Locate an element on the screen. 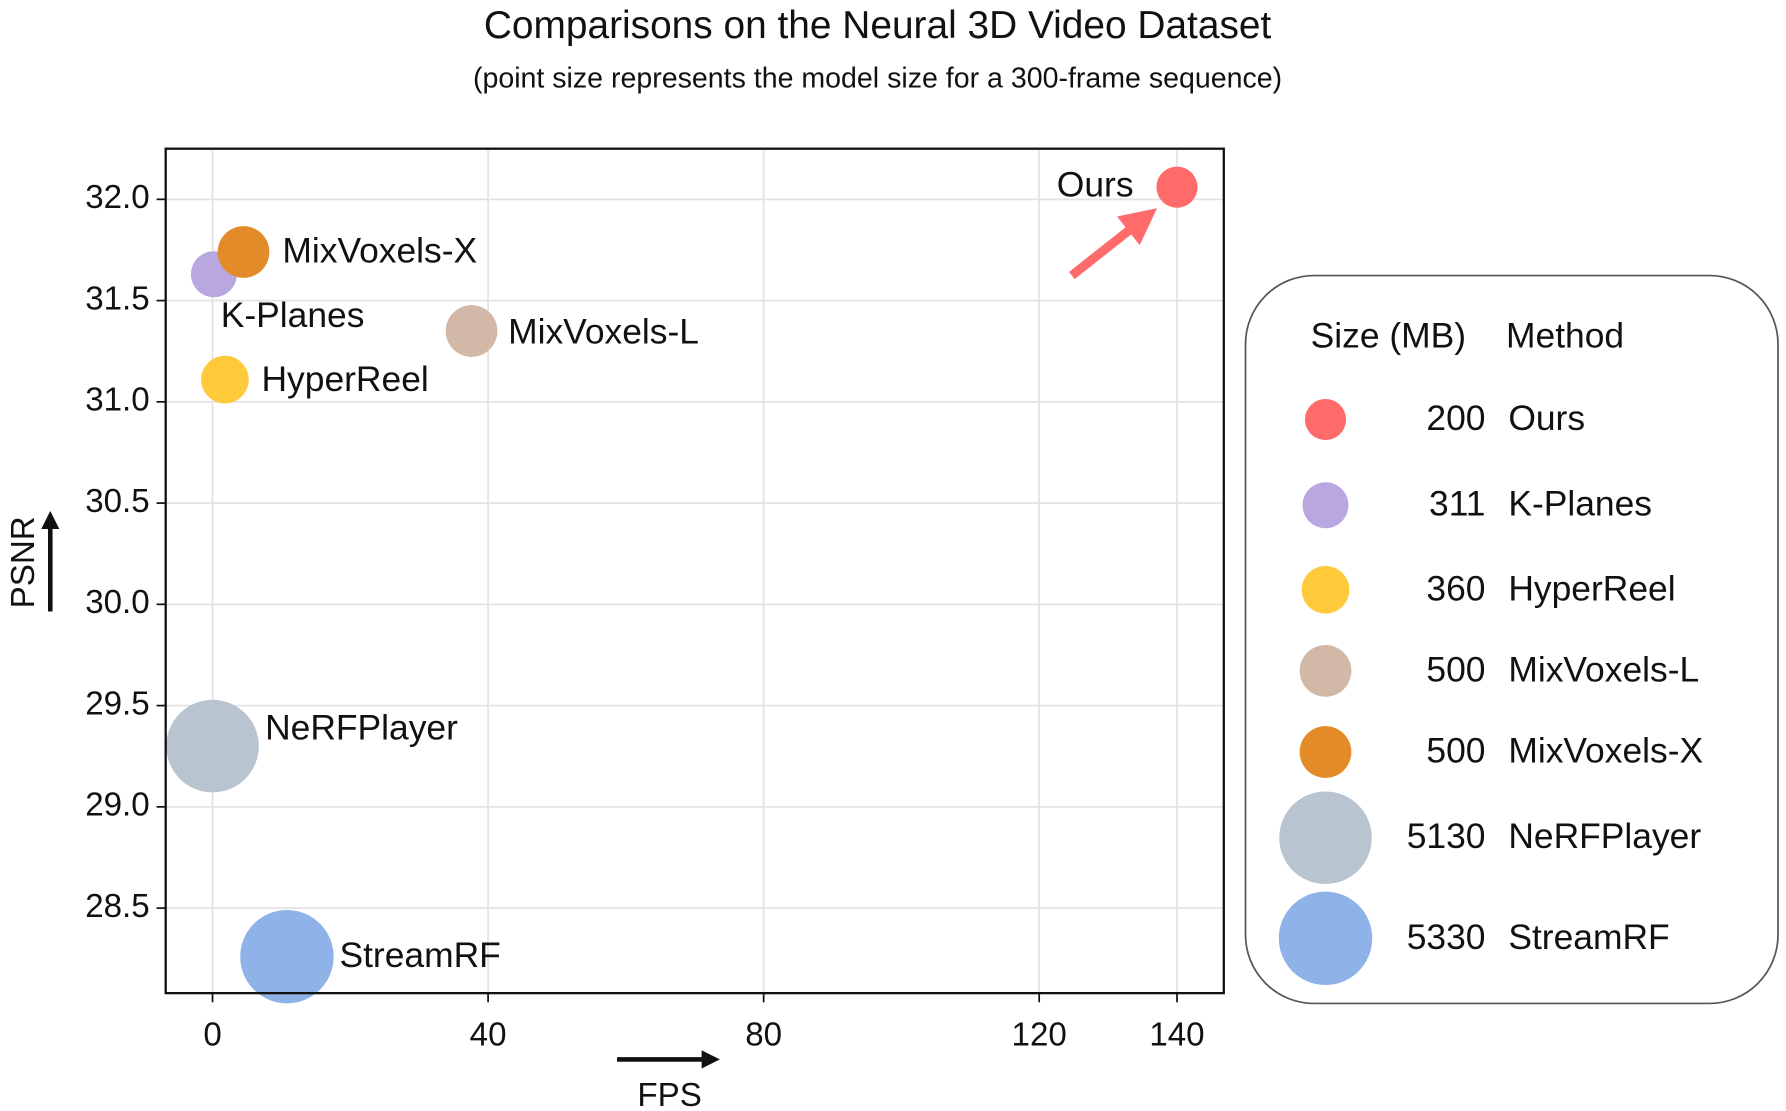 This screenshot has height=1111, width=1786. y-tick-label: 31.5 is located at coordinates (117, 298).